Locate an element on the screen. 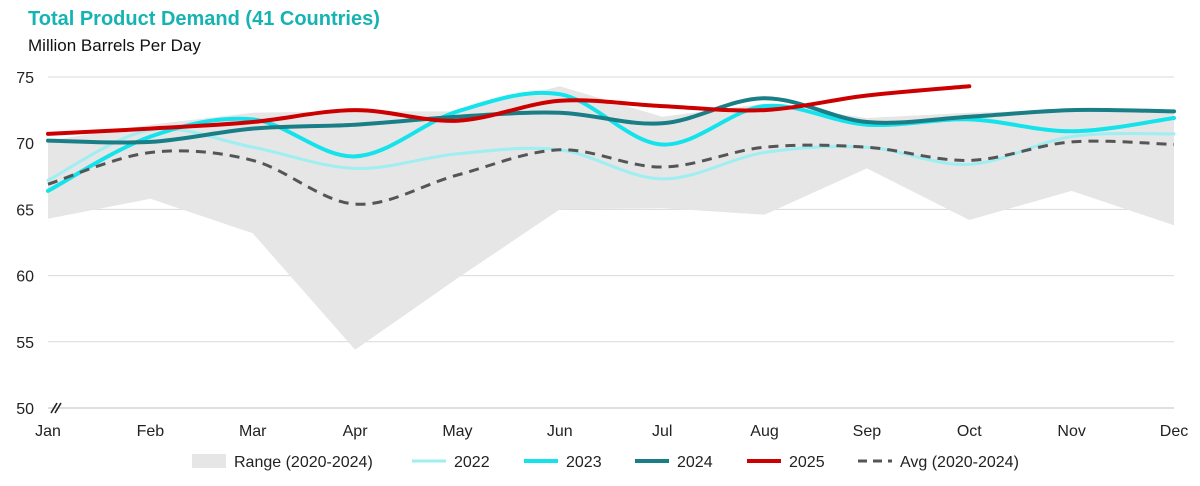 The height and width of the screenshot is (486, 1200). x-tick-label: Nov is located at coordinates (1071, 431).